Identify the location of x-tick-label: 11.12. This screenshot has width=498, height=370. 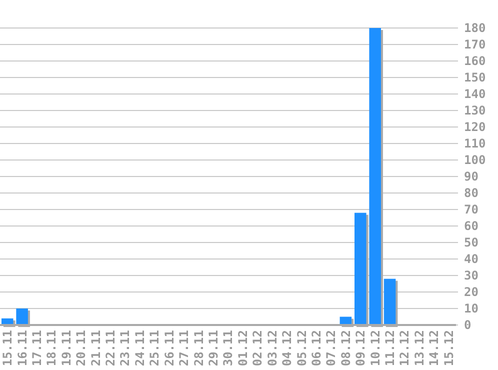
(390, 348).